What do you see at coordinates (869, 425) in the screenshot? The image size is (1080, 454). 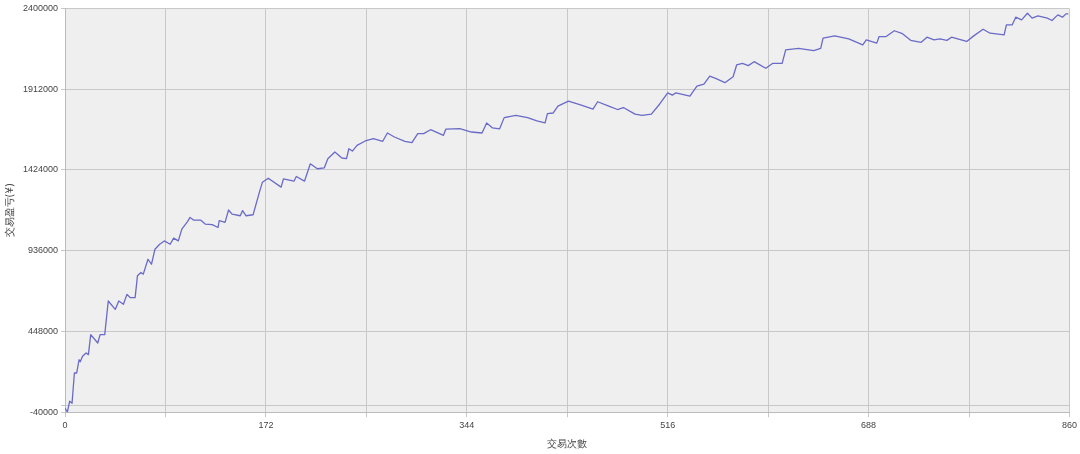 I see `x-tick-label: 688` at bounding box center [869, 425].